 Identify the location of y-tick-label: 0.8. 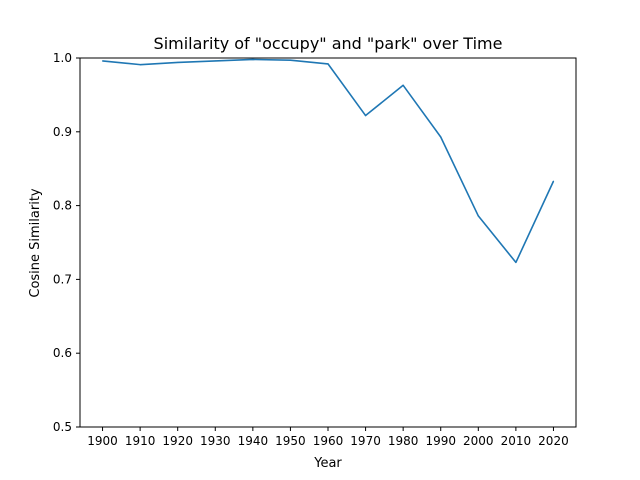
(62, 206).